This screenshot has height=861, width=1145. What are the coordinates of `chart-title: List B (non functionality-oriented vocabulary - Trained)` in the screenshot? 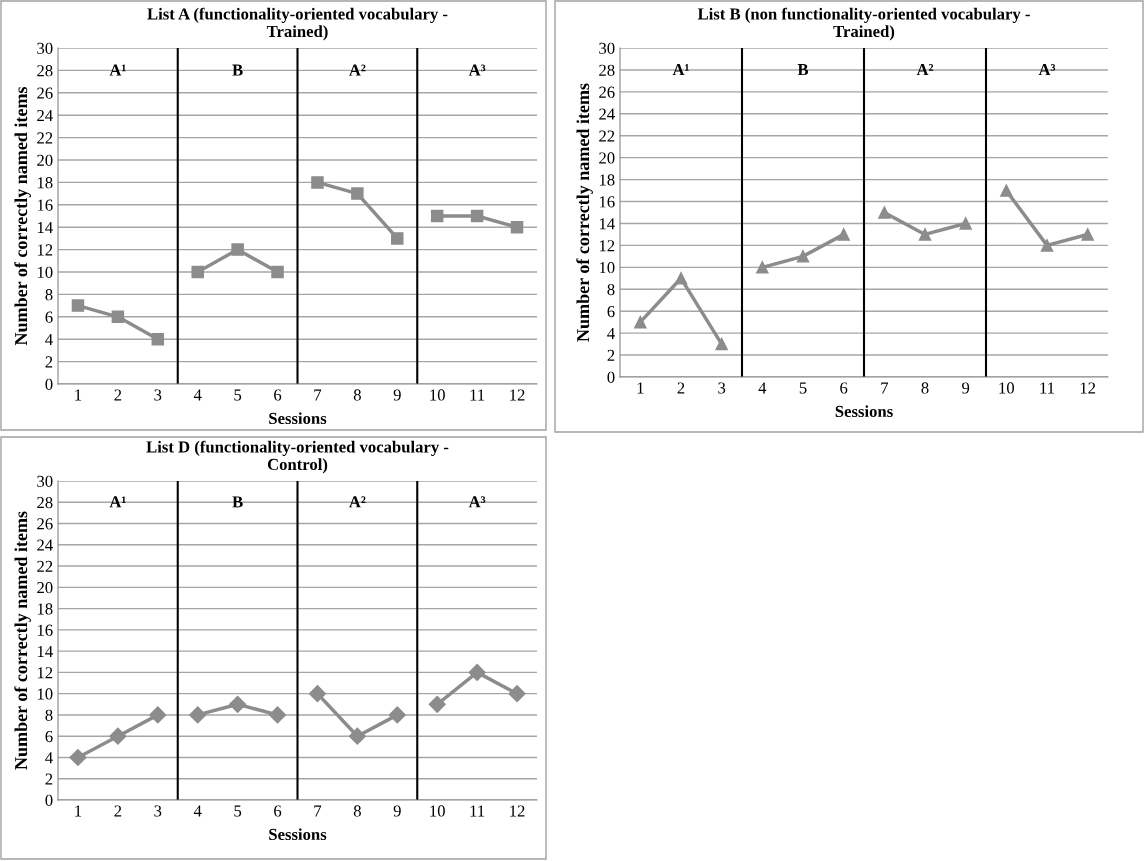 It's located at (863, 24).